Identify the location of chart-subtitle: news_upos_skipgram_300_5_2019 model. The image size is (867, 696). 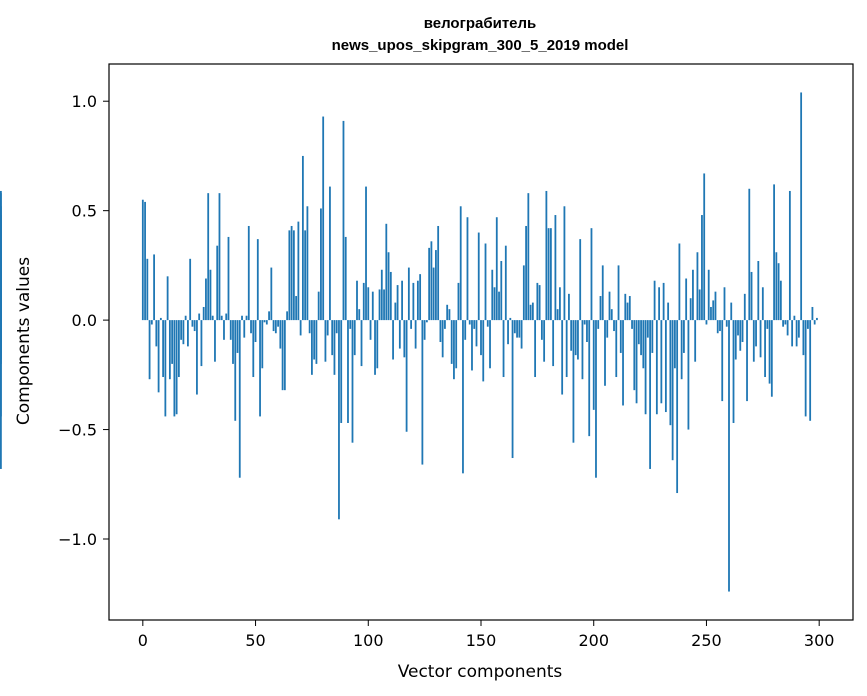
(480, 45).